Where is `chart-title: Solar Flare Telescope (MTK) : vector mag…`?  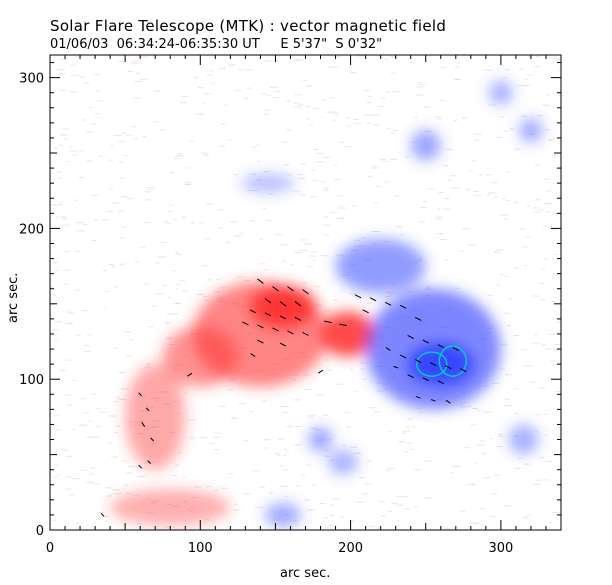
chart-title: Solar Flare Telescope (MTK) : vector mag… is located at coordinates (248, 26).